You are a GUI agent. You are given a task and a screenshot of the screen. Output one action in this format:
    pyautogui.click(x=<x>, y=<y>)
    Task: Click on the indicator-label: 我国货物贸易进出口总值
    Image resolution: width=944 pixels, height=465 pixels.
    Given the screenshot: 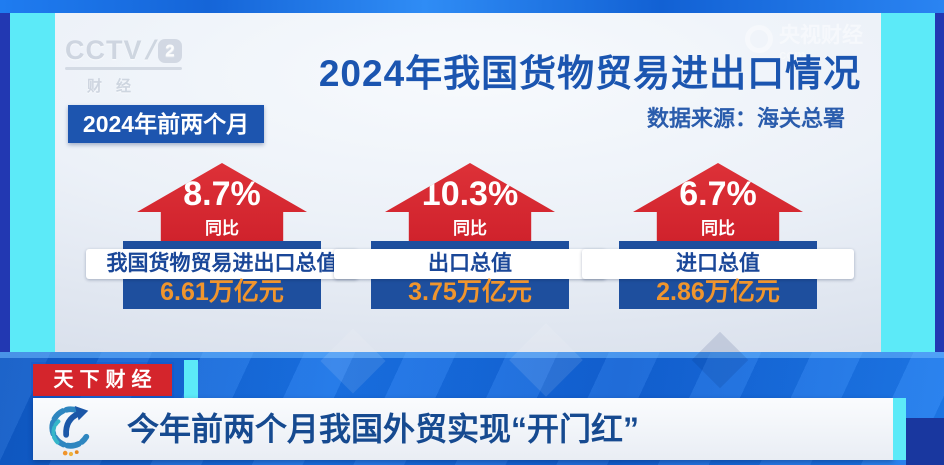 What is the action you would take?
    pyautogui.click(x=222, y=263)
    